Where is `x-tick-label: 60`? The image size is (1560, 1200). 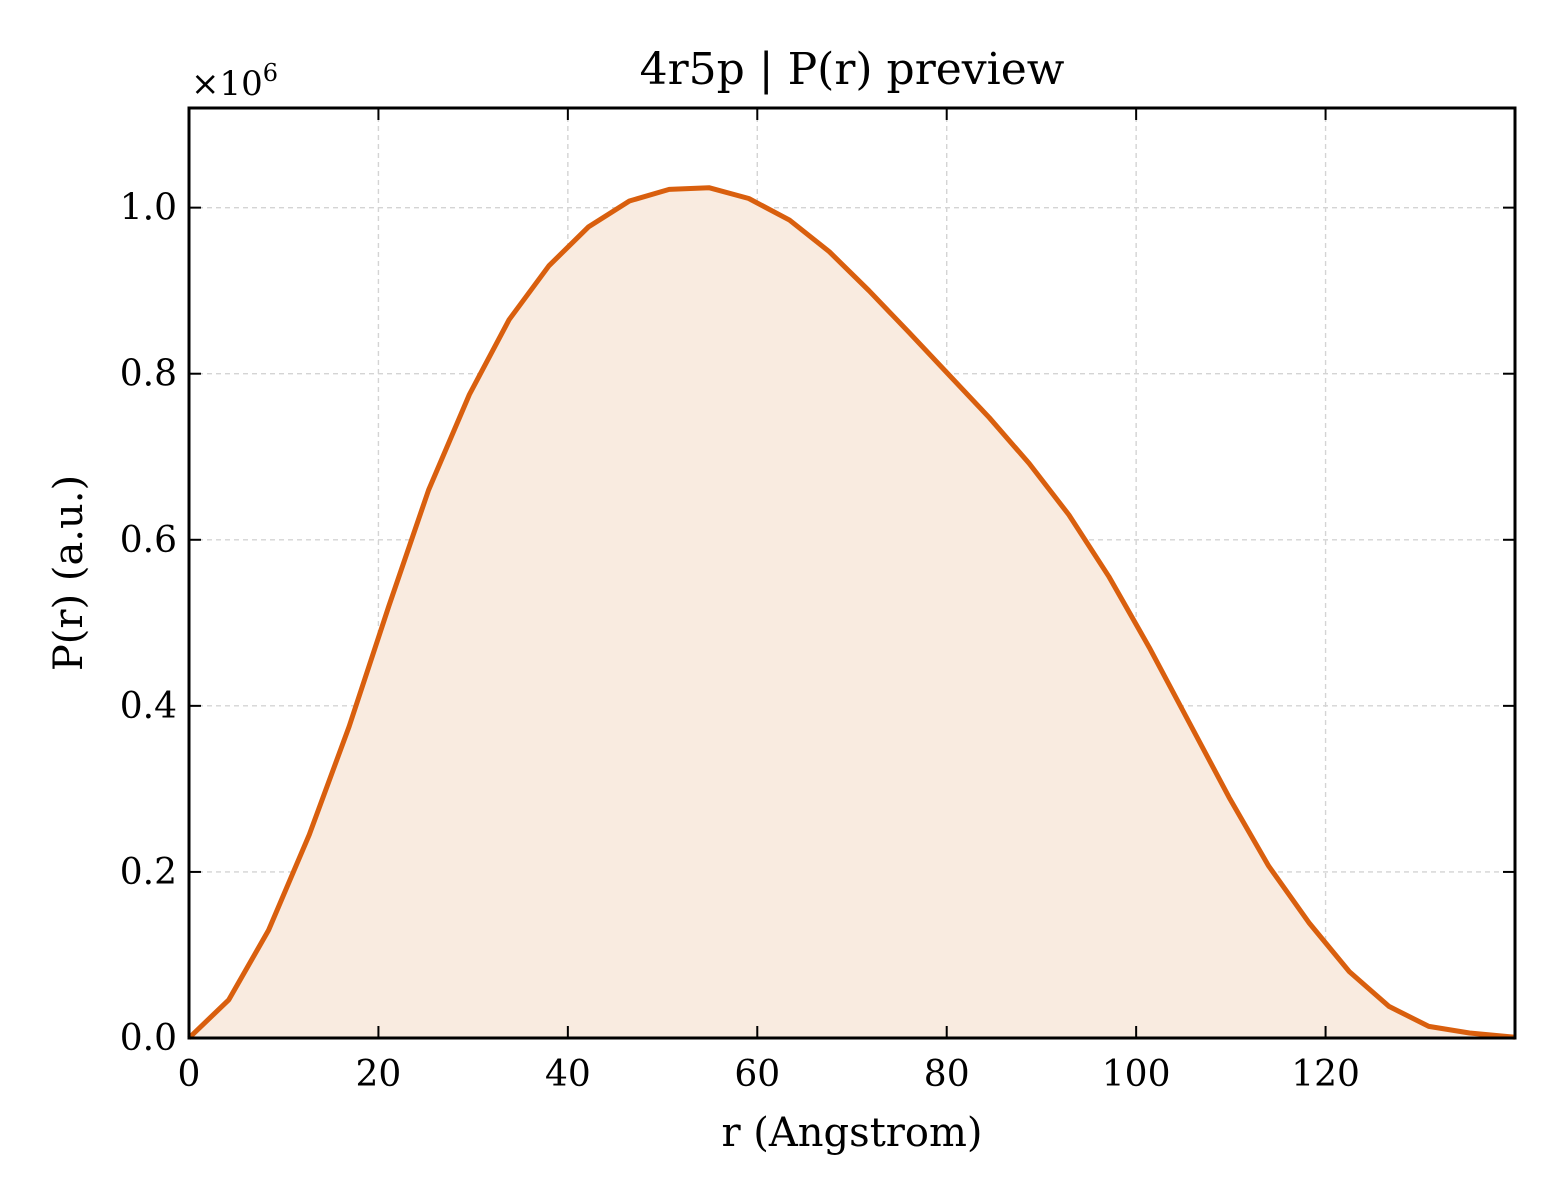 x-tick-label: 60 is located at coordinates (757, 1074).